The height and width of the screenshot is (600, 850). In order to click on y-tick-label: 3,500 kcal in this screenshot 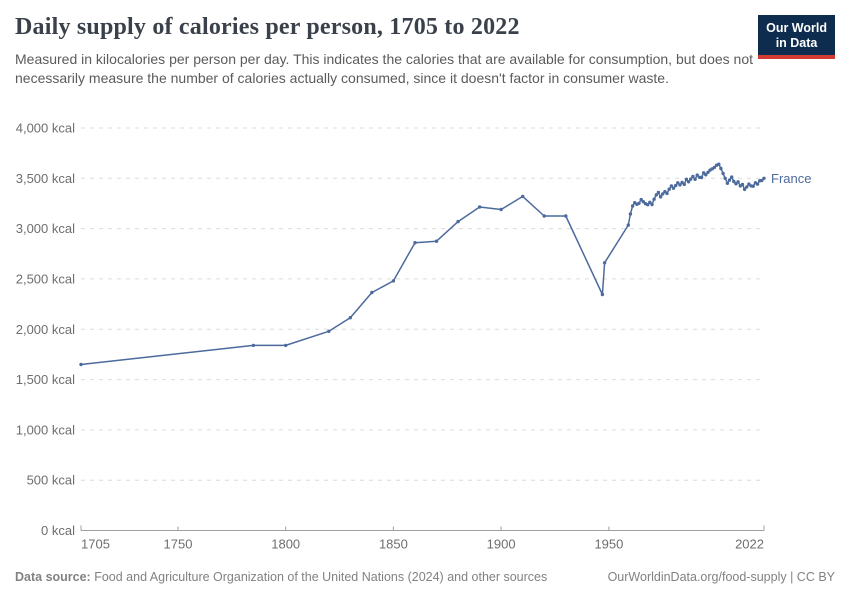, I will do `click(45, 178)`.